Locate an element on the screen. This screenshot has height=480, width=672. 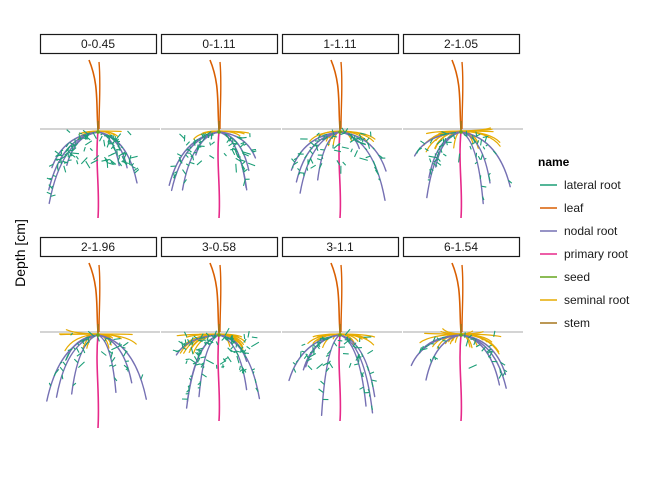
facet-label: 6-1.54 is located at coordinates (461, 247).